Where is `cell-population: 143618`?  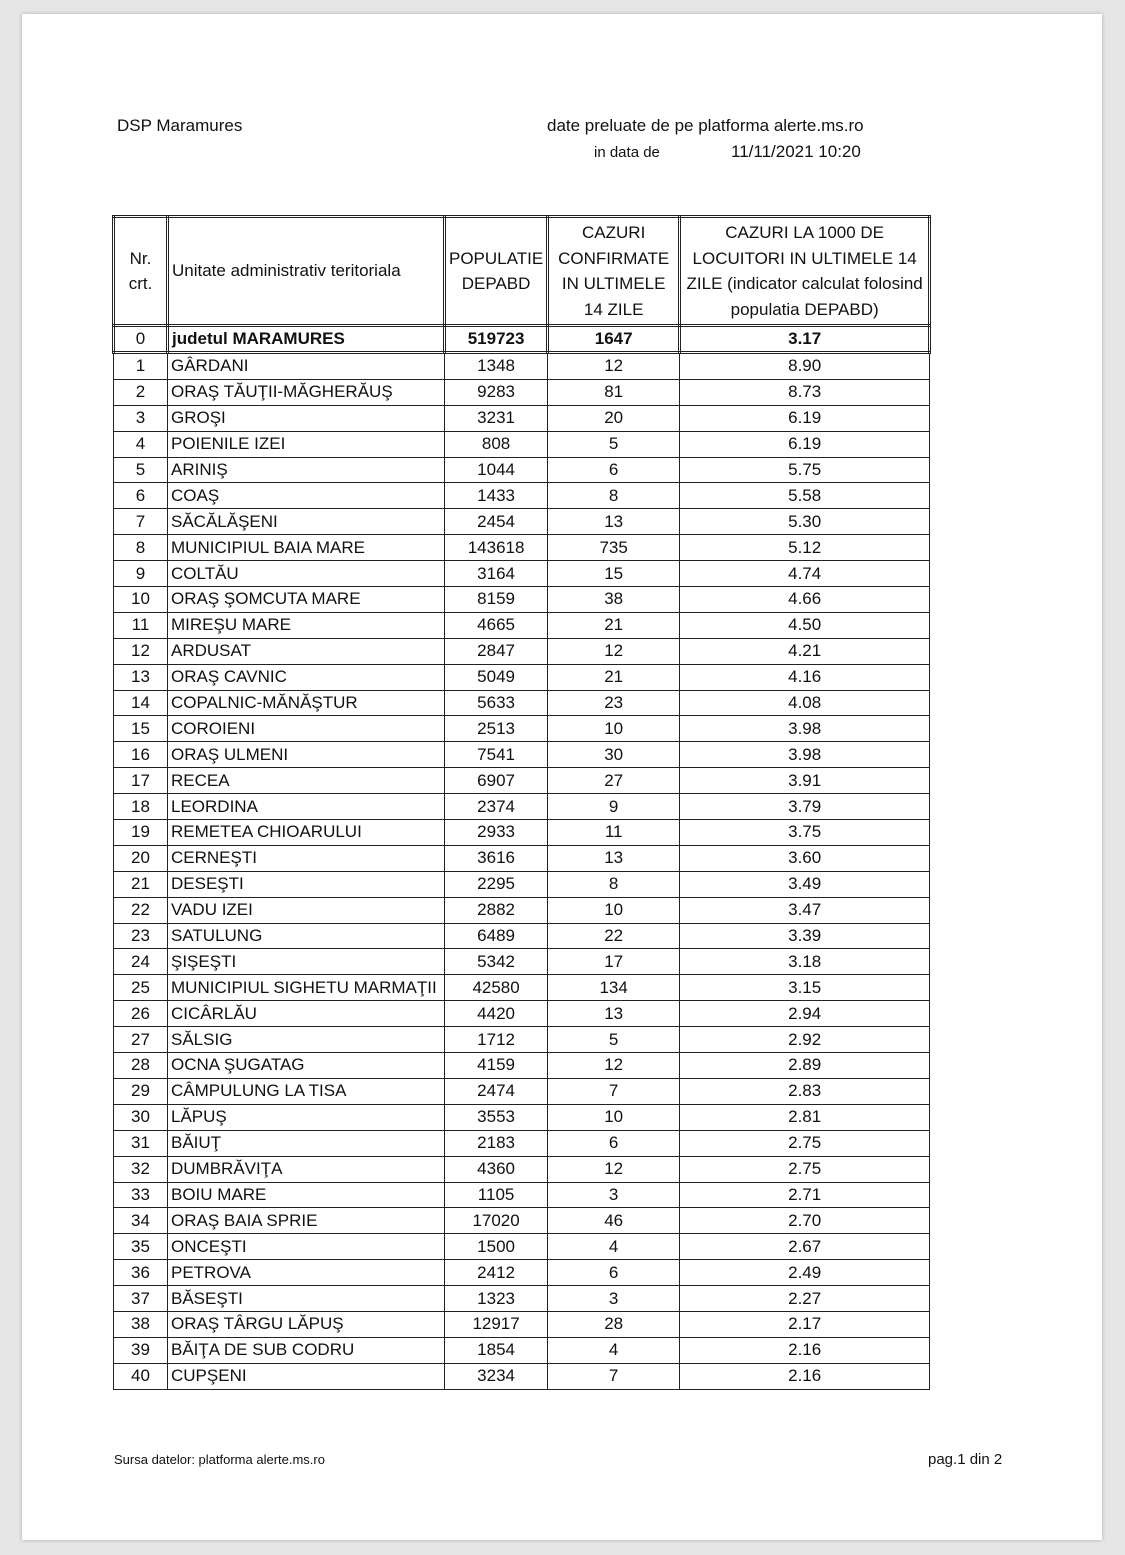
cell-population: 143618 is located at coordinates (496, 548).